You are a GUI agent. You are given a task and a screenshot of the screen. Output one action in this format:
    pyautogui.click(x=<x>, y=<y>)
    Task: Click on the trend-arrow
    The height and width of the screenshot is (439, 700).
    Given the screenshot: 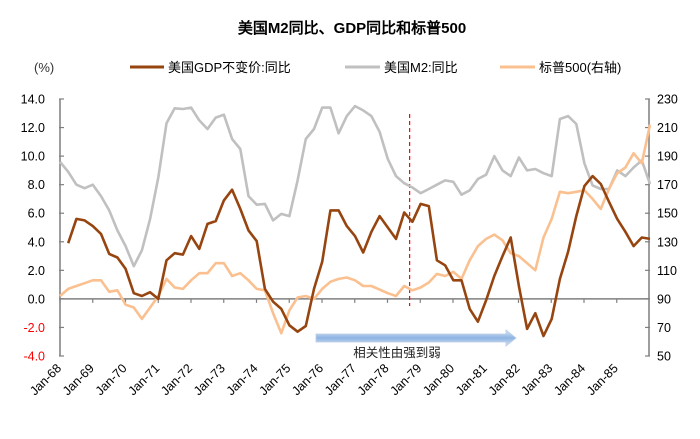 What is the action you would take?
    pyautogui.click(x=416, y=338)
    